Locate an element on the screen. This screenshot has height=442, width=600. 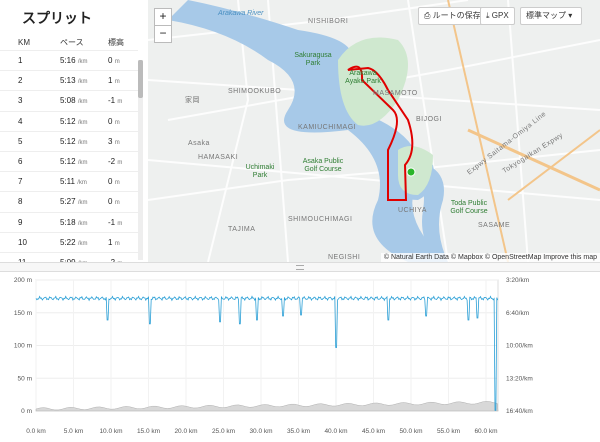
map-style-dropdown: 標準マップ ▾ is located at coordinates (551, 16).